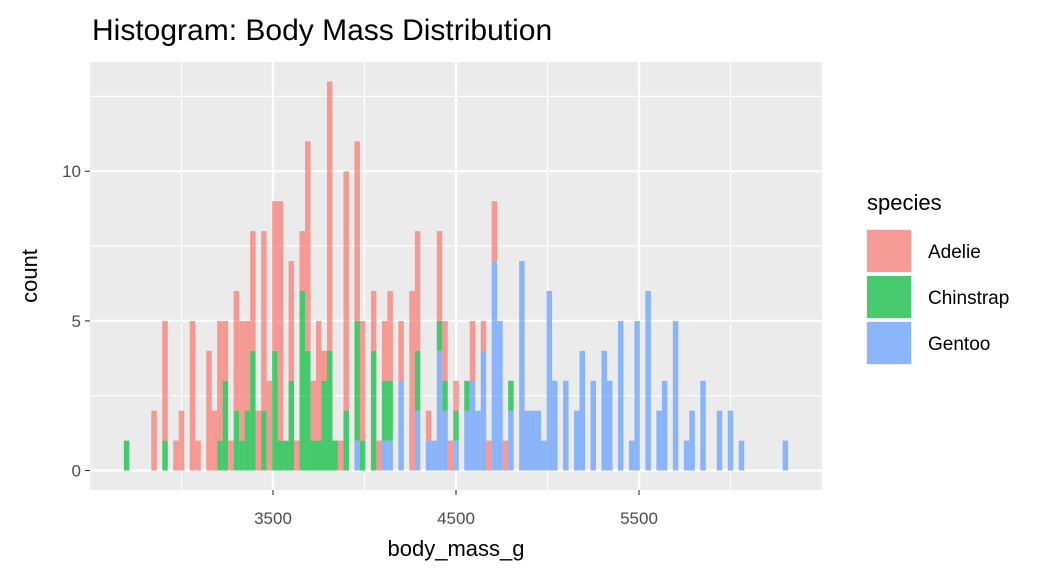 Image resolution: width=1056 pixels, height=581 pixels. I want to click on y-axis-ticks: 0 5 10, so click(76, 321).